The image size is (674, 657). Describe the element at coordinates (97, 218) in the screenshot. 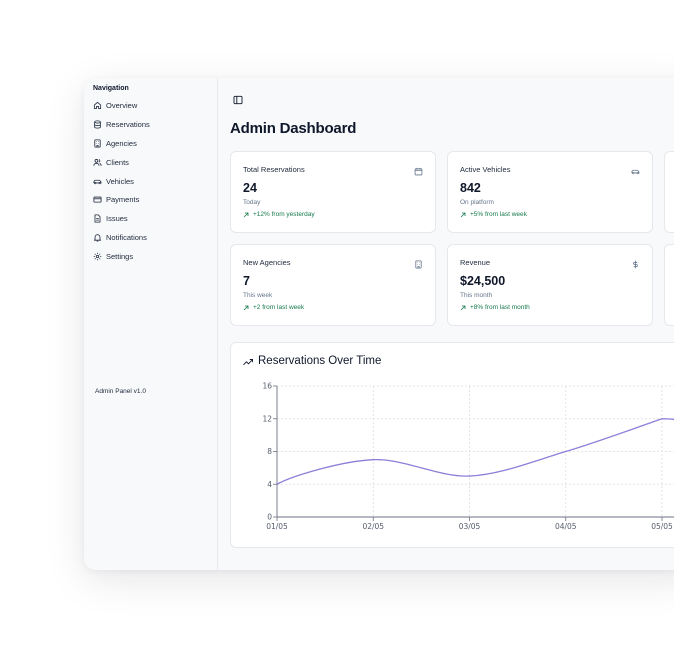

I see `file-icon` at that location.